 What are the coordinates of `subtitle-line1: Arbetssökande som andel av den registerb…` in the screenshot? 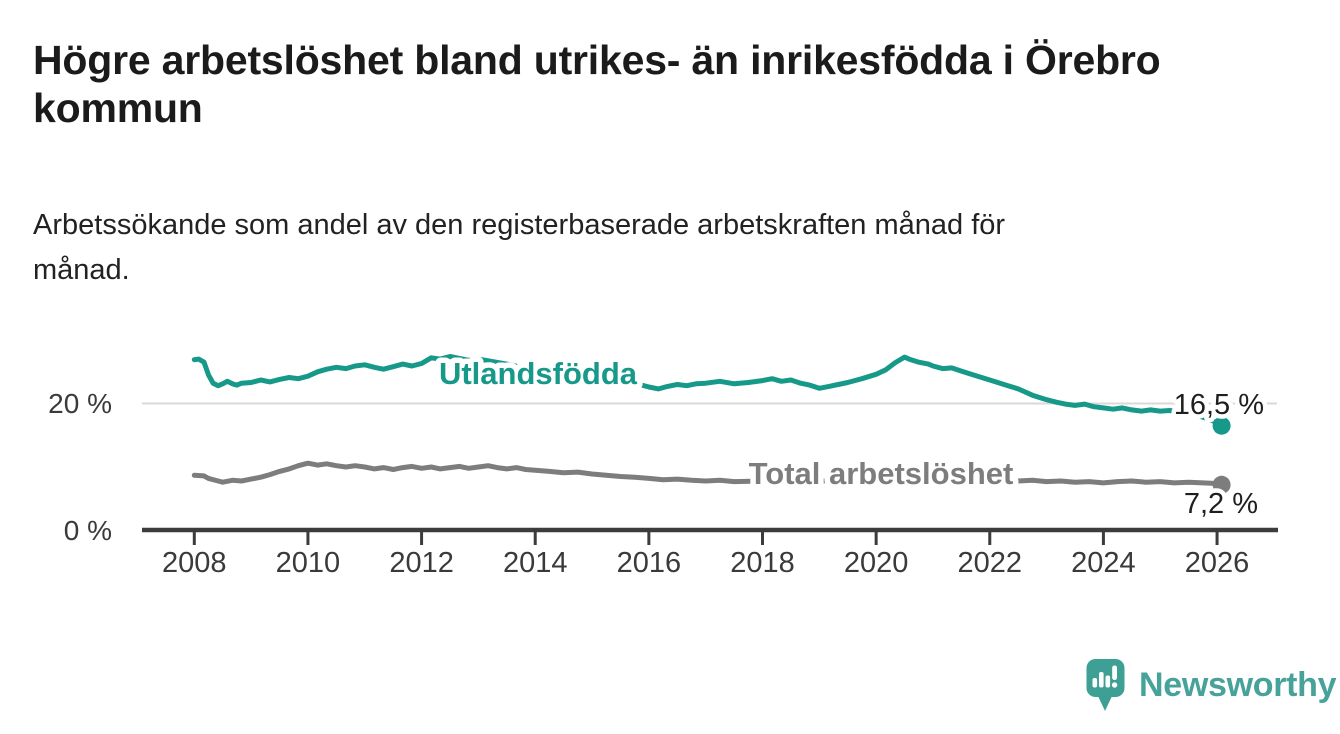 It's located at (519, 225).